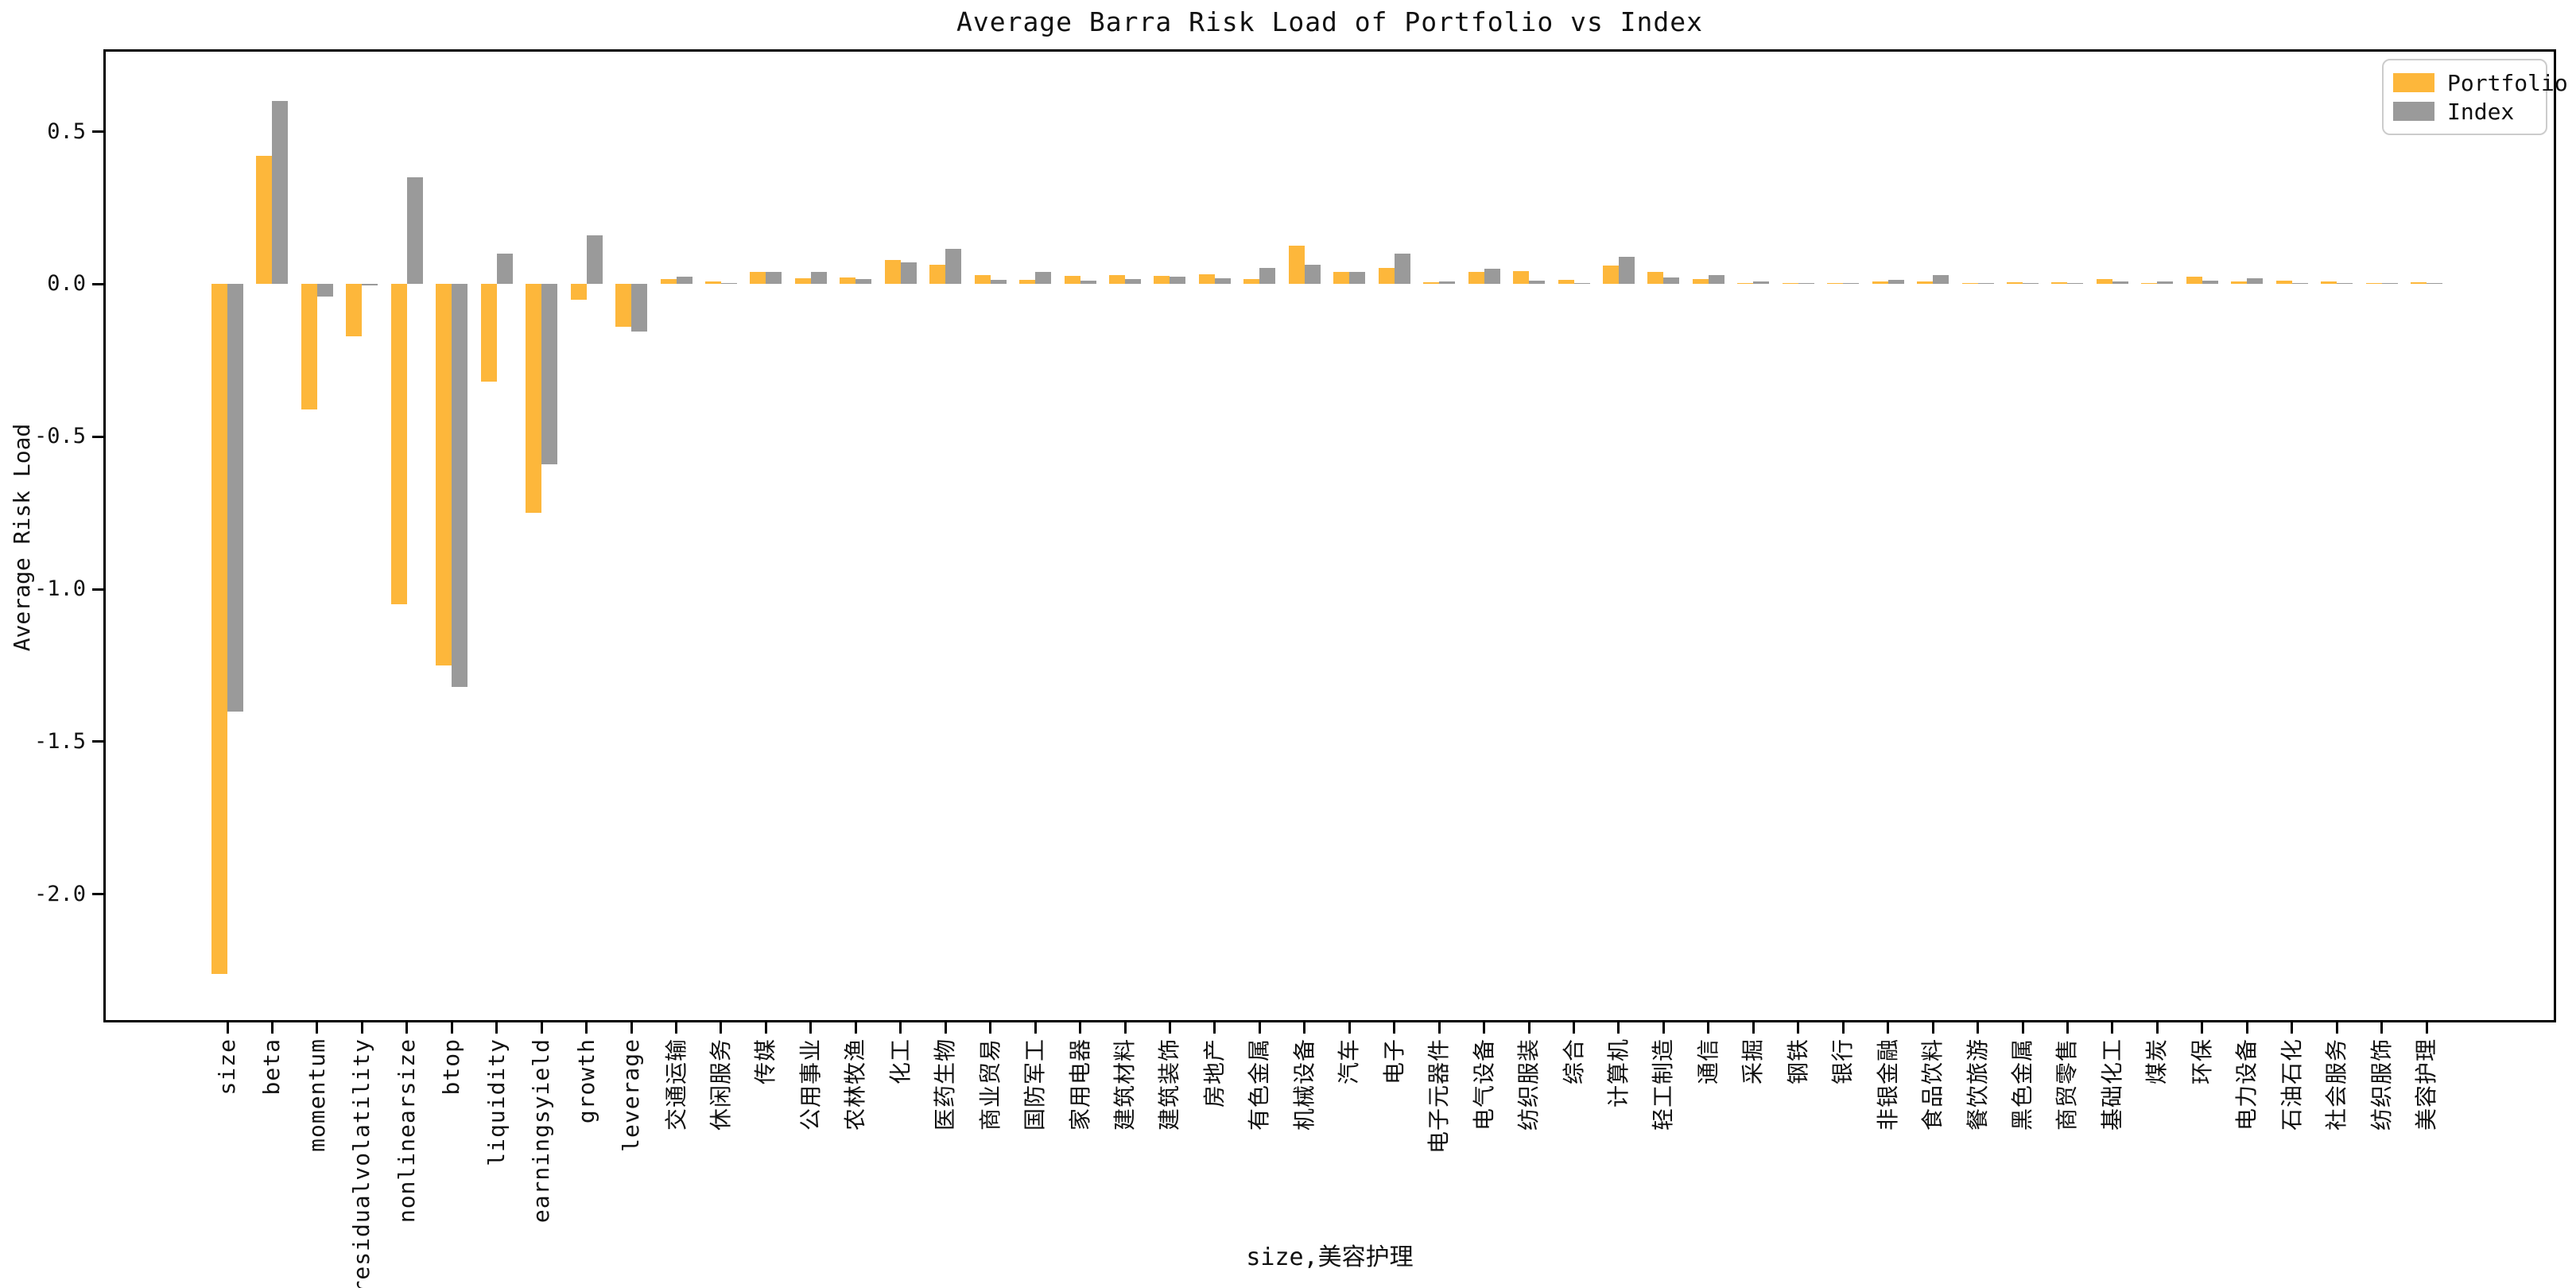 The width and height of the screenshot is (2576, 1288). I want to click on x-tick-label: 电力设备, so click(2247, 1085).